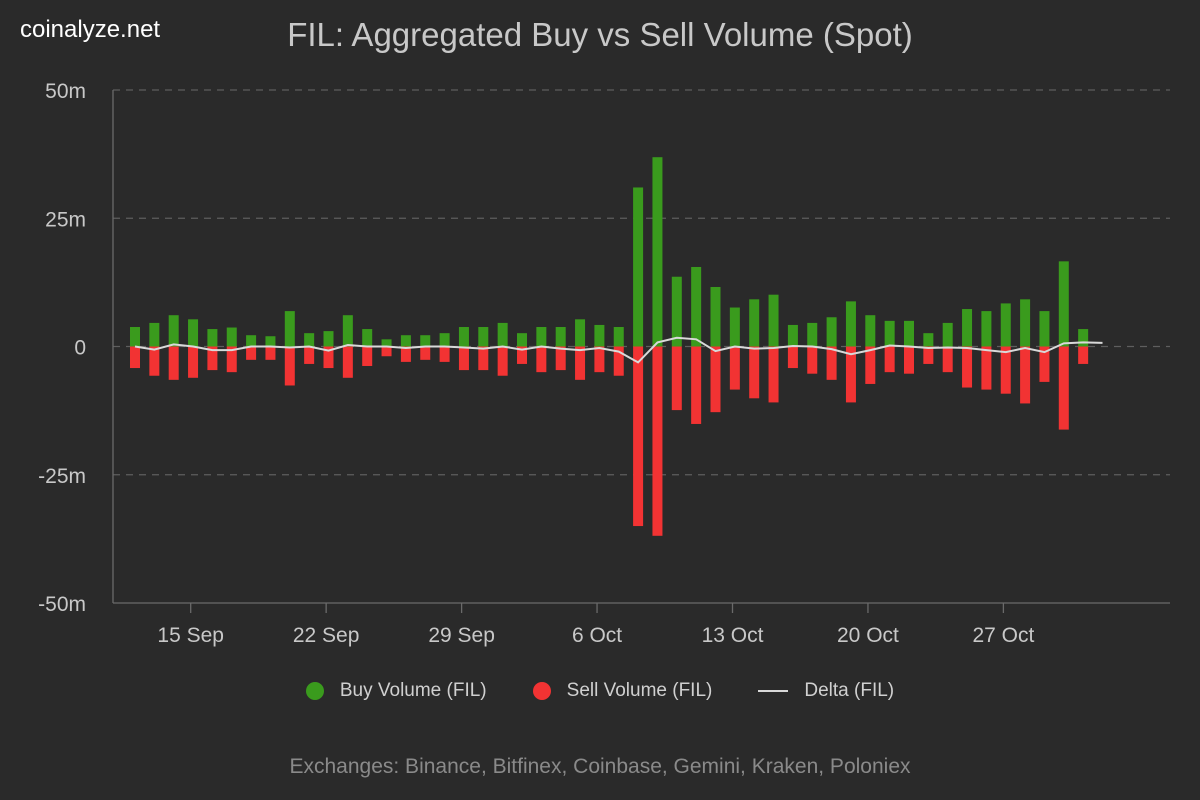 This screenshot has height=800, width=1200. I want to click on legend-item-sell: Sell Volume (FIL), so click(622, 691).